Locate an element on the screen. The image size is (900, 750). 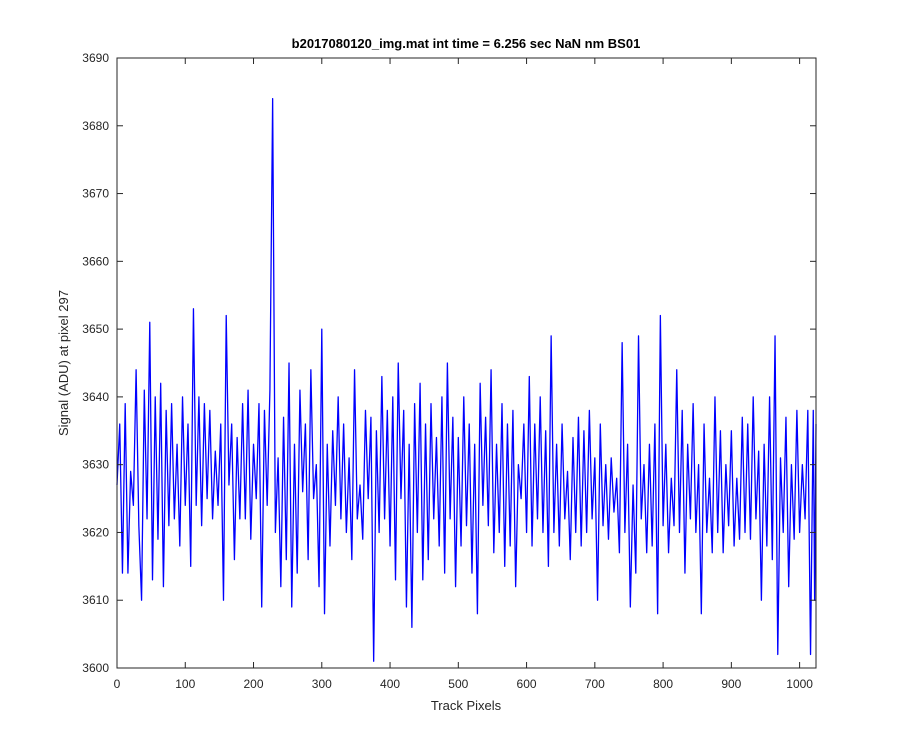
x-tick-label: 700 is located at coordinates (595, 684).